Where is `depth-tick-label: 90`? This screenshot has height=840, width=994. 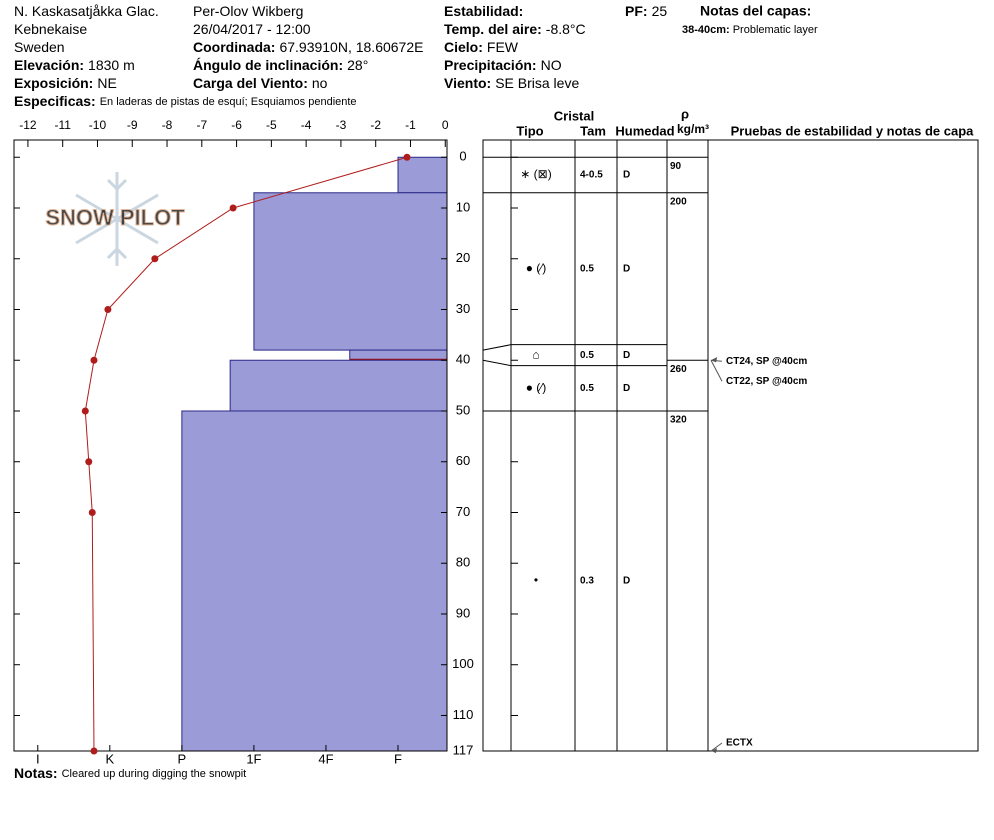 depth-tick-label: 90 is located at coordinates (463, 612).